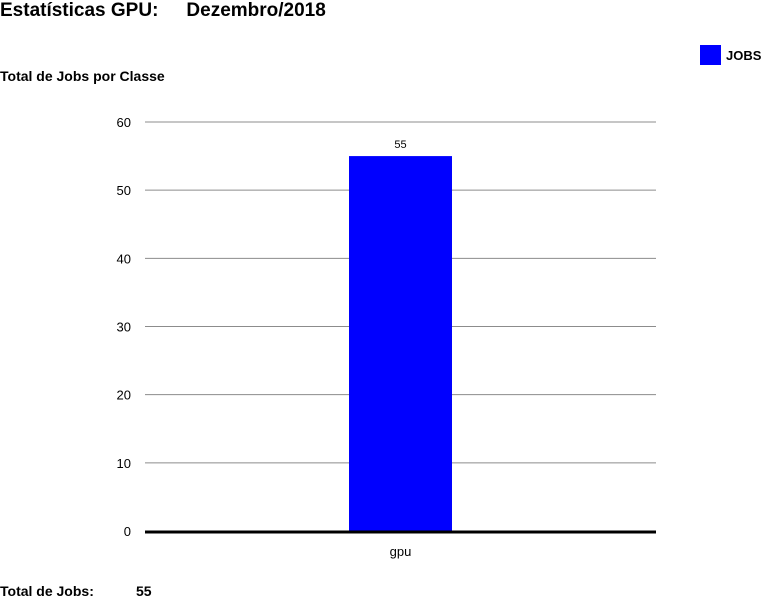 Image resolution: width=768 pixels, height=600 pixels. I want to click on legend-label: JOBS, so click(744, 55).